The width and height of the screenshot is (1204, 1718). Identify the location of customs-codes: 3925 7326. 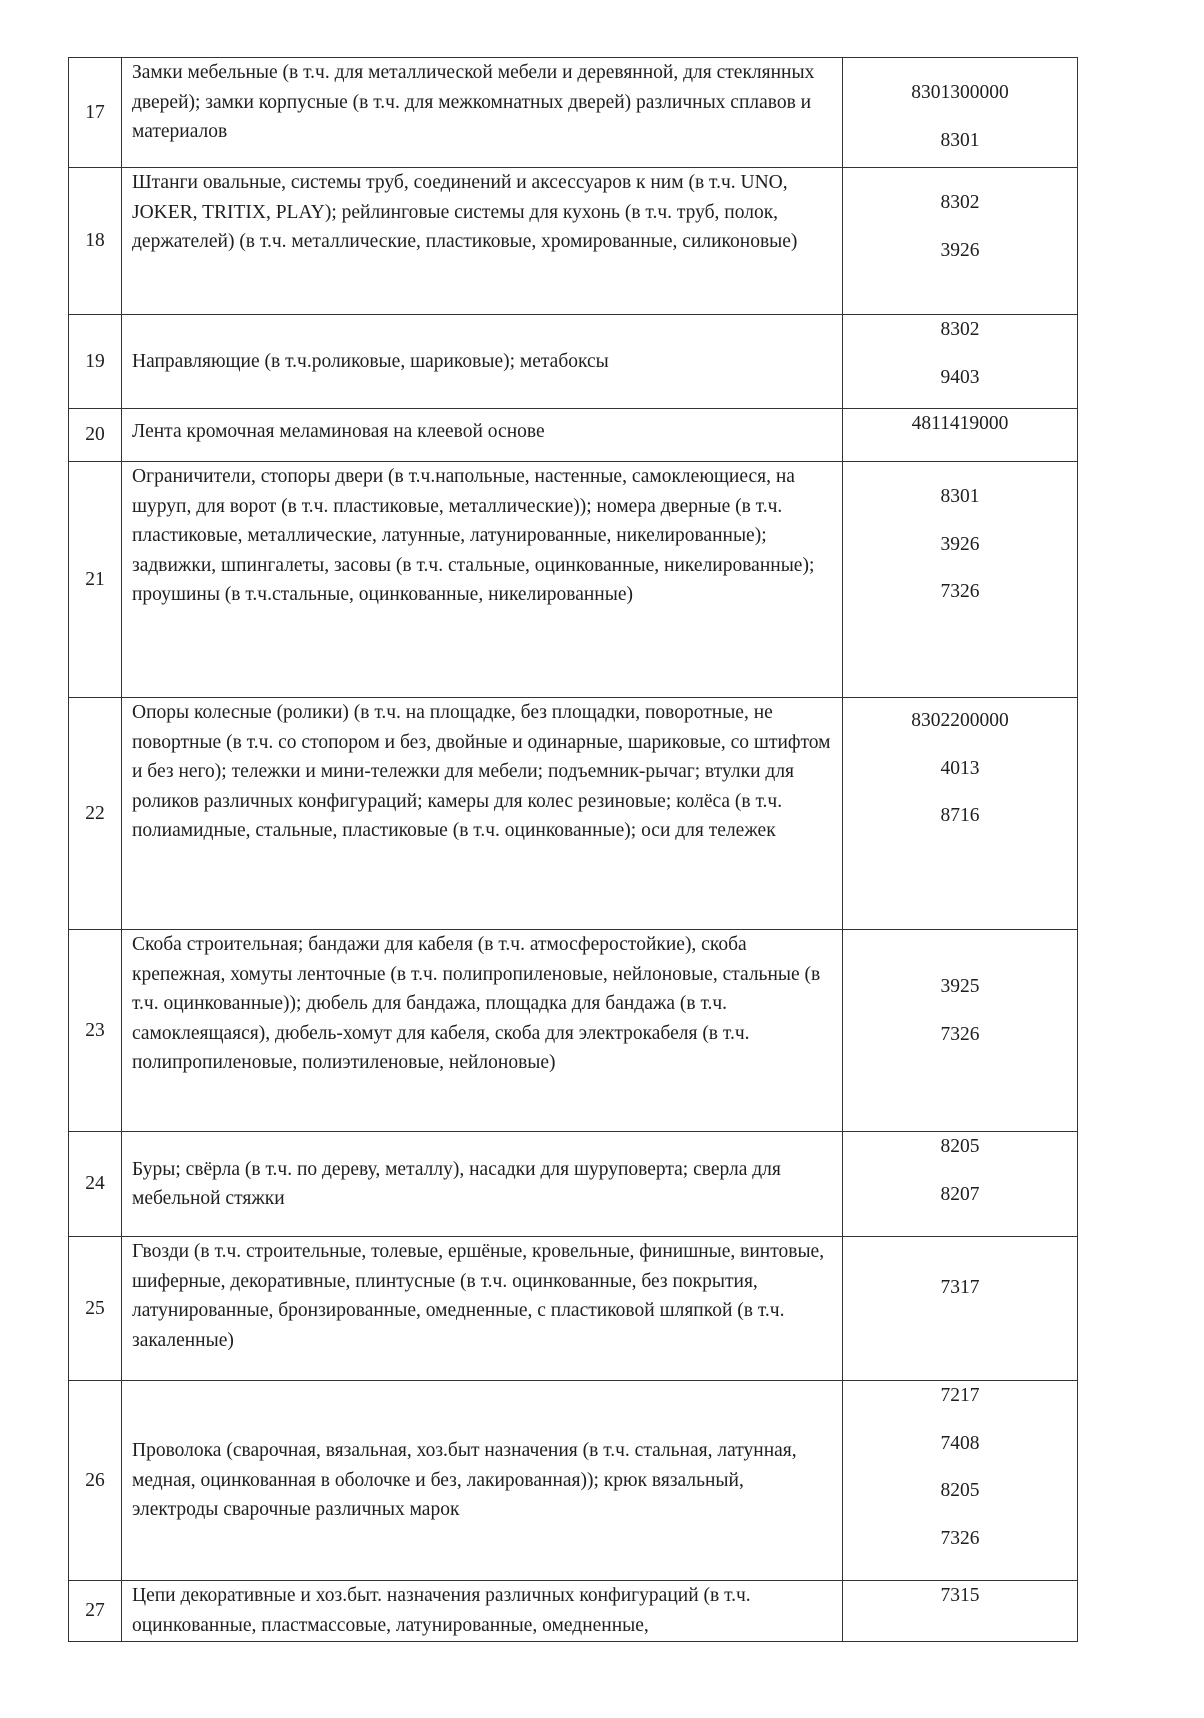
(960, 1030).